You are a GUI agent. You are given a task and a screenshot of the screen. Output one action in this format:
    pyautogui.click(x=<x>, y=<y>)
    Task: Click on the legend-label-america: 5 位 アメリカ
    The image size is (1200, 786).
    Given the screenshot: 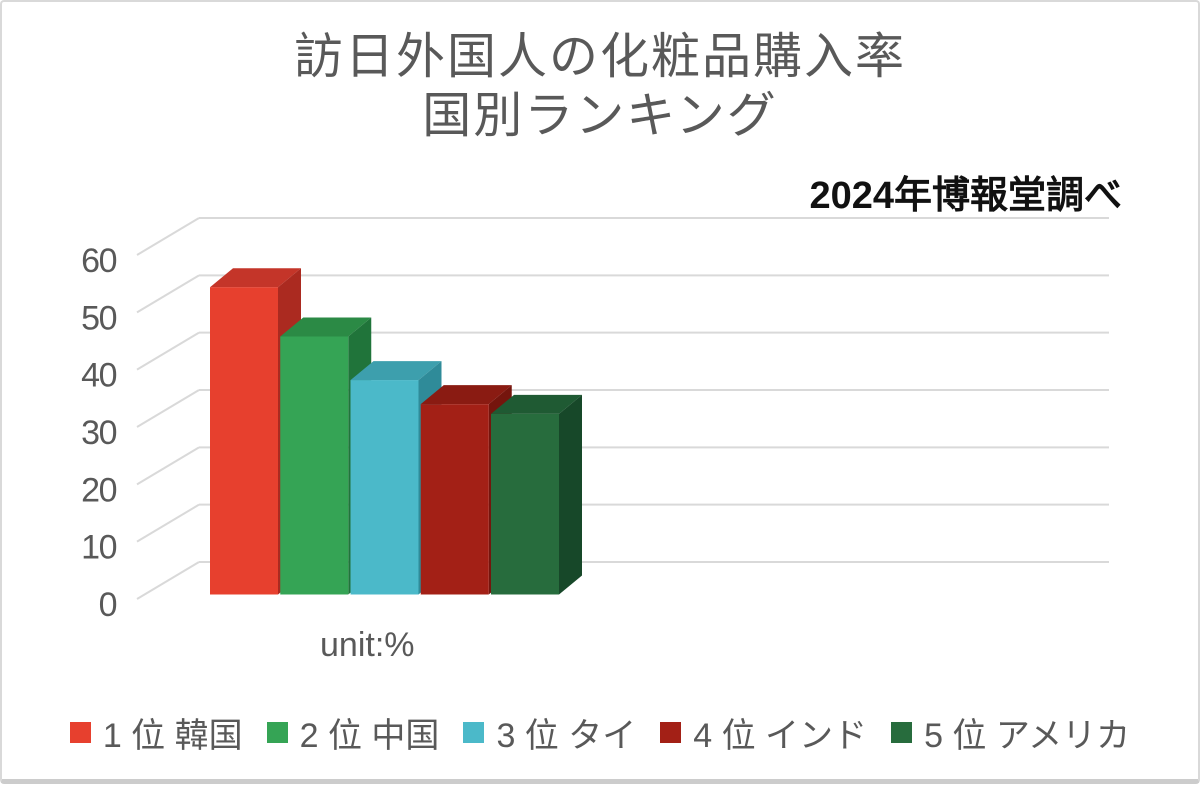 What is the action you would take?
    pyautogui.click(x=1027, y=736)
    